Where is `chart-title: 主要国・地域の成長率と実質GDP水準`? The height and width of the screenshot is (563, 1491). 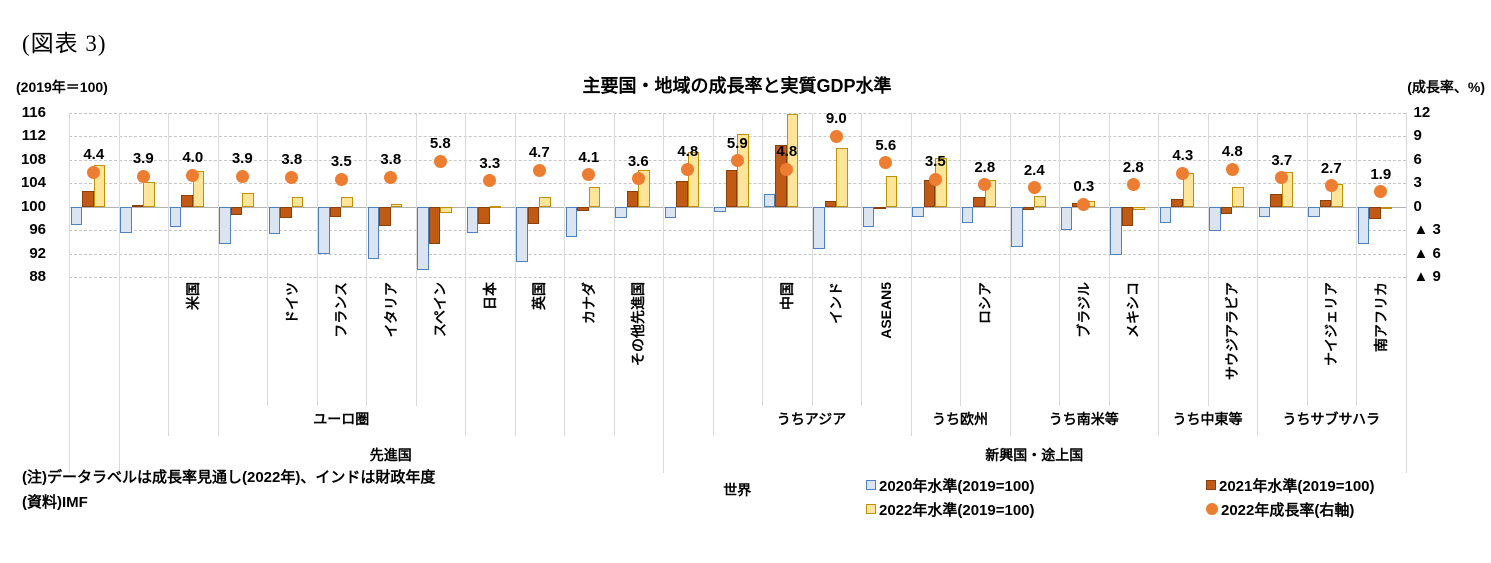
chart-title: 主要国・地域の成長率と実質GDP水準 is located at coordinates (737, 86).